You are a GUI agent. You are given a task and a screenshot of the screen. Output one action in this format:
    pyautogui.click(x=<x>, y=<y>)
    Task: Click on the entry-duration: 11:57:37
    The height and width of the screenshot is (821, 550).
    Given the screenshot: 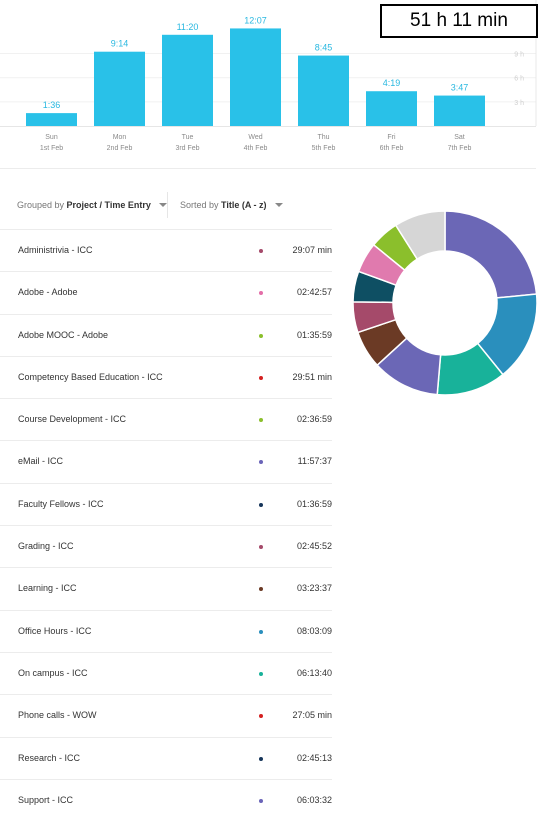 What is the action you would take?
    pyautogui.click(x=314, y=461)
    